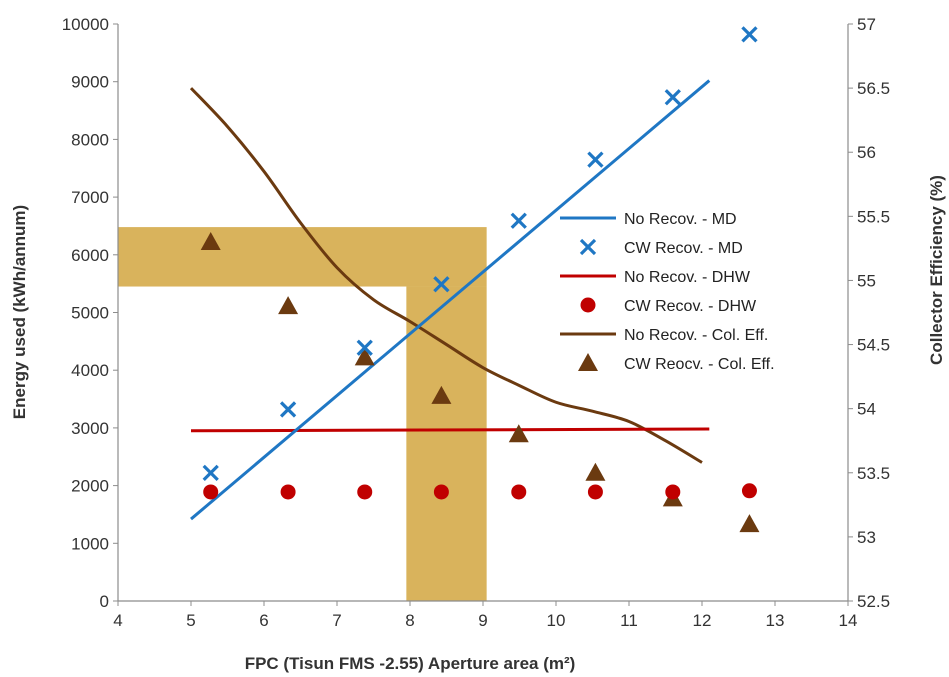 The width and height of the screenshot is (949, 677). What do you see at coordinates (873, 216) in the screenshot?
I see `y2-tick-label: 55.5` at bounding box center [873, 216].